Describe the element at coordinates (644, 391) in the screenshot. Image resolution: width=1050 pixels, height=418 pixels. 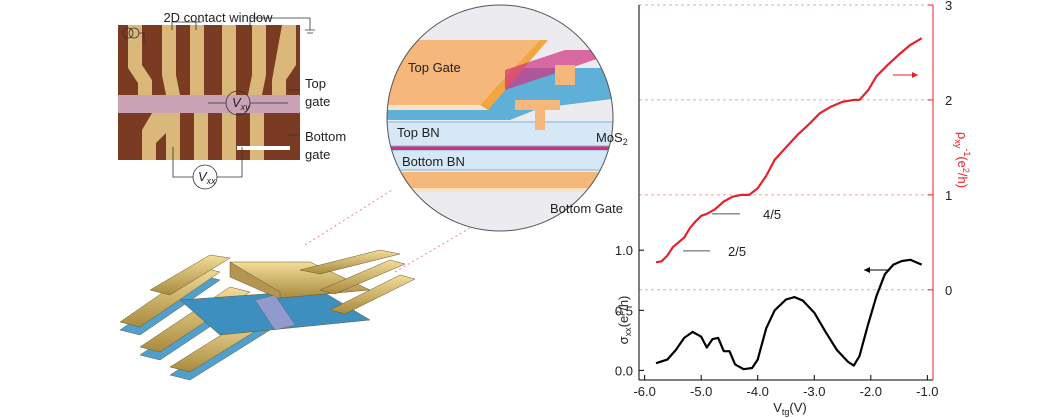
I see `x-tick-label: -6.0` at that location.